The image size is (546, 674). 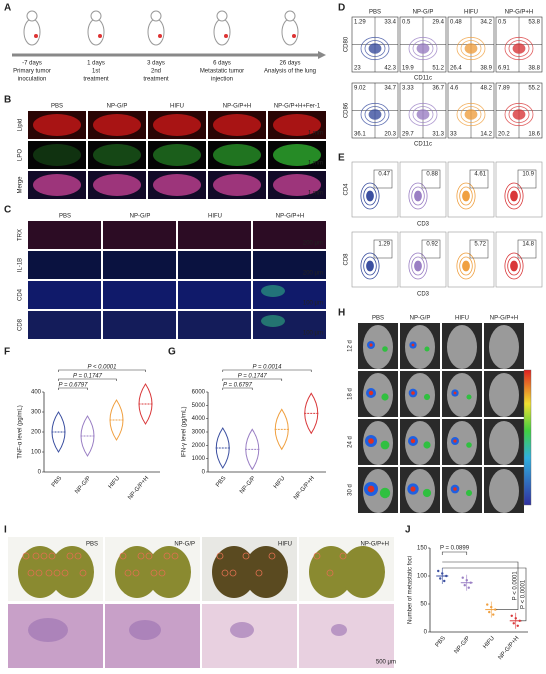 What do you see at coordinates (347, 44) in the screenshot?
I see `axis-label: CD80` at bounding box center [347, 44].